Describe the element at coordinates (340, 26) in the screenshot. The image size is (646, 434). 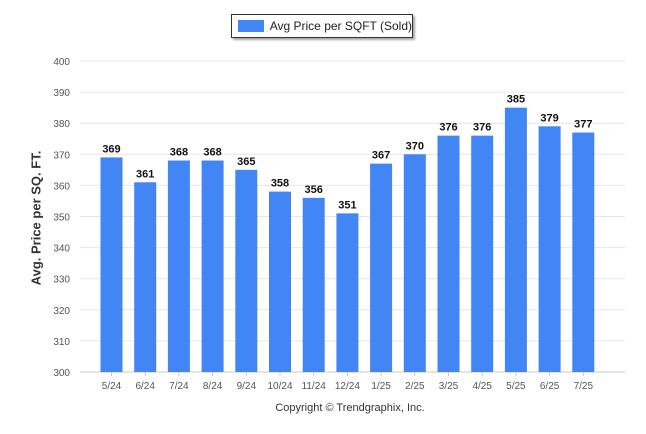
I see `legend-label: Avg Price per SQFT (Sold)` at that location.